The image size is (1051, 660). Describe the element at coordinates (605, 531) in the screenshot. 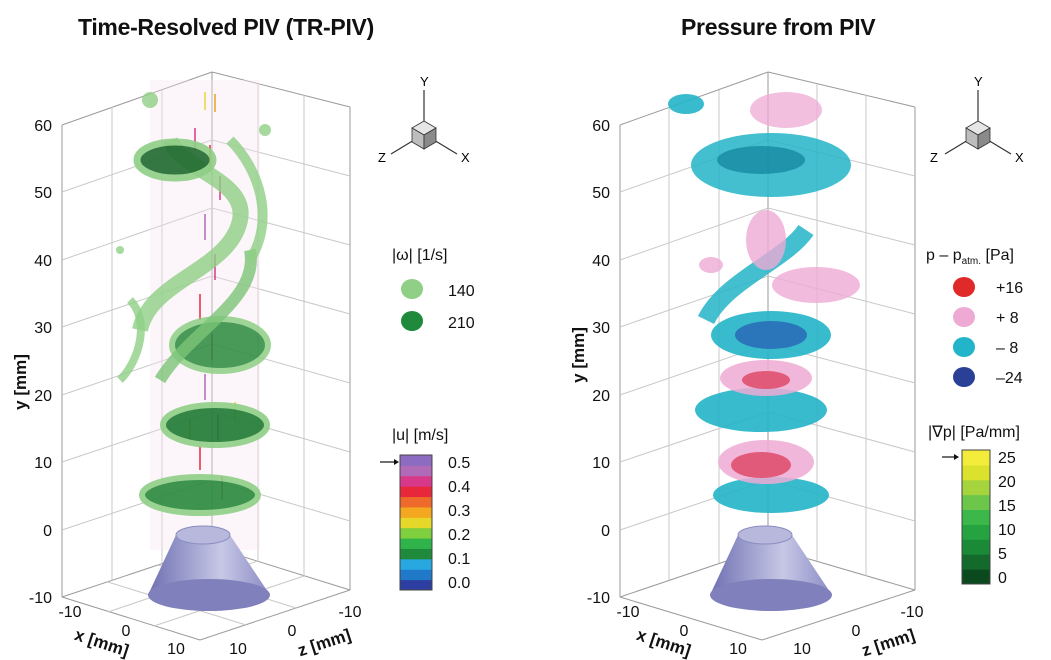

I see `y-tick: 0` at that location.